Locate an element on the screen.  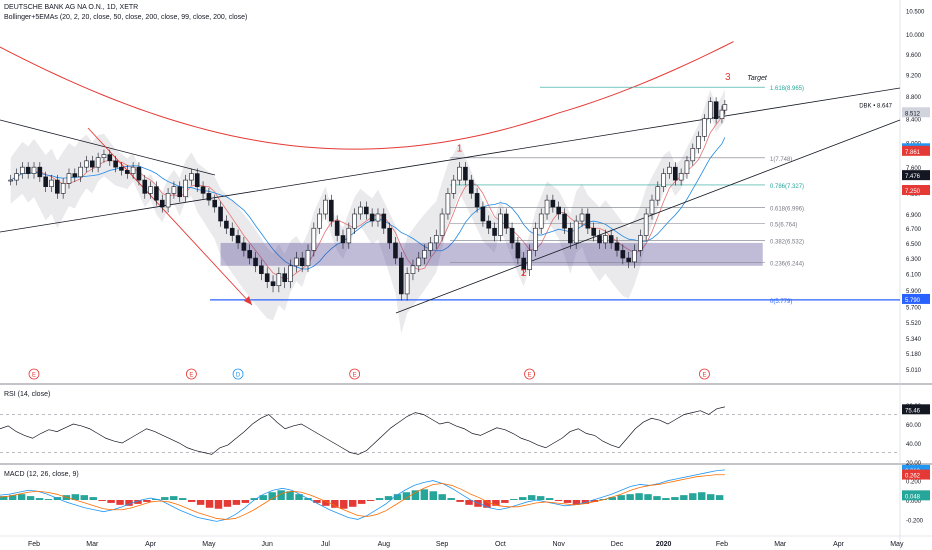
macd-signal-line is located at coordinates (362, 497).